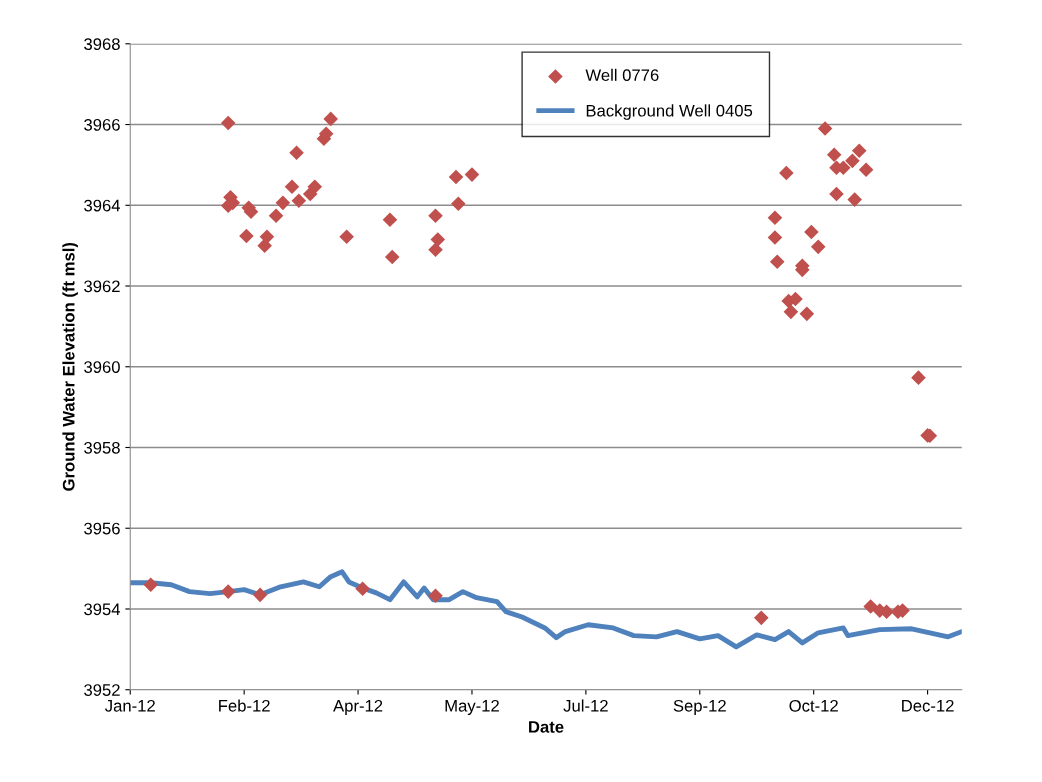 This screenshot has width=1042, height=782. I want to click on x-tick-label: Jan-12, so click(130, 705).